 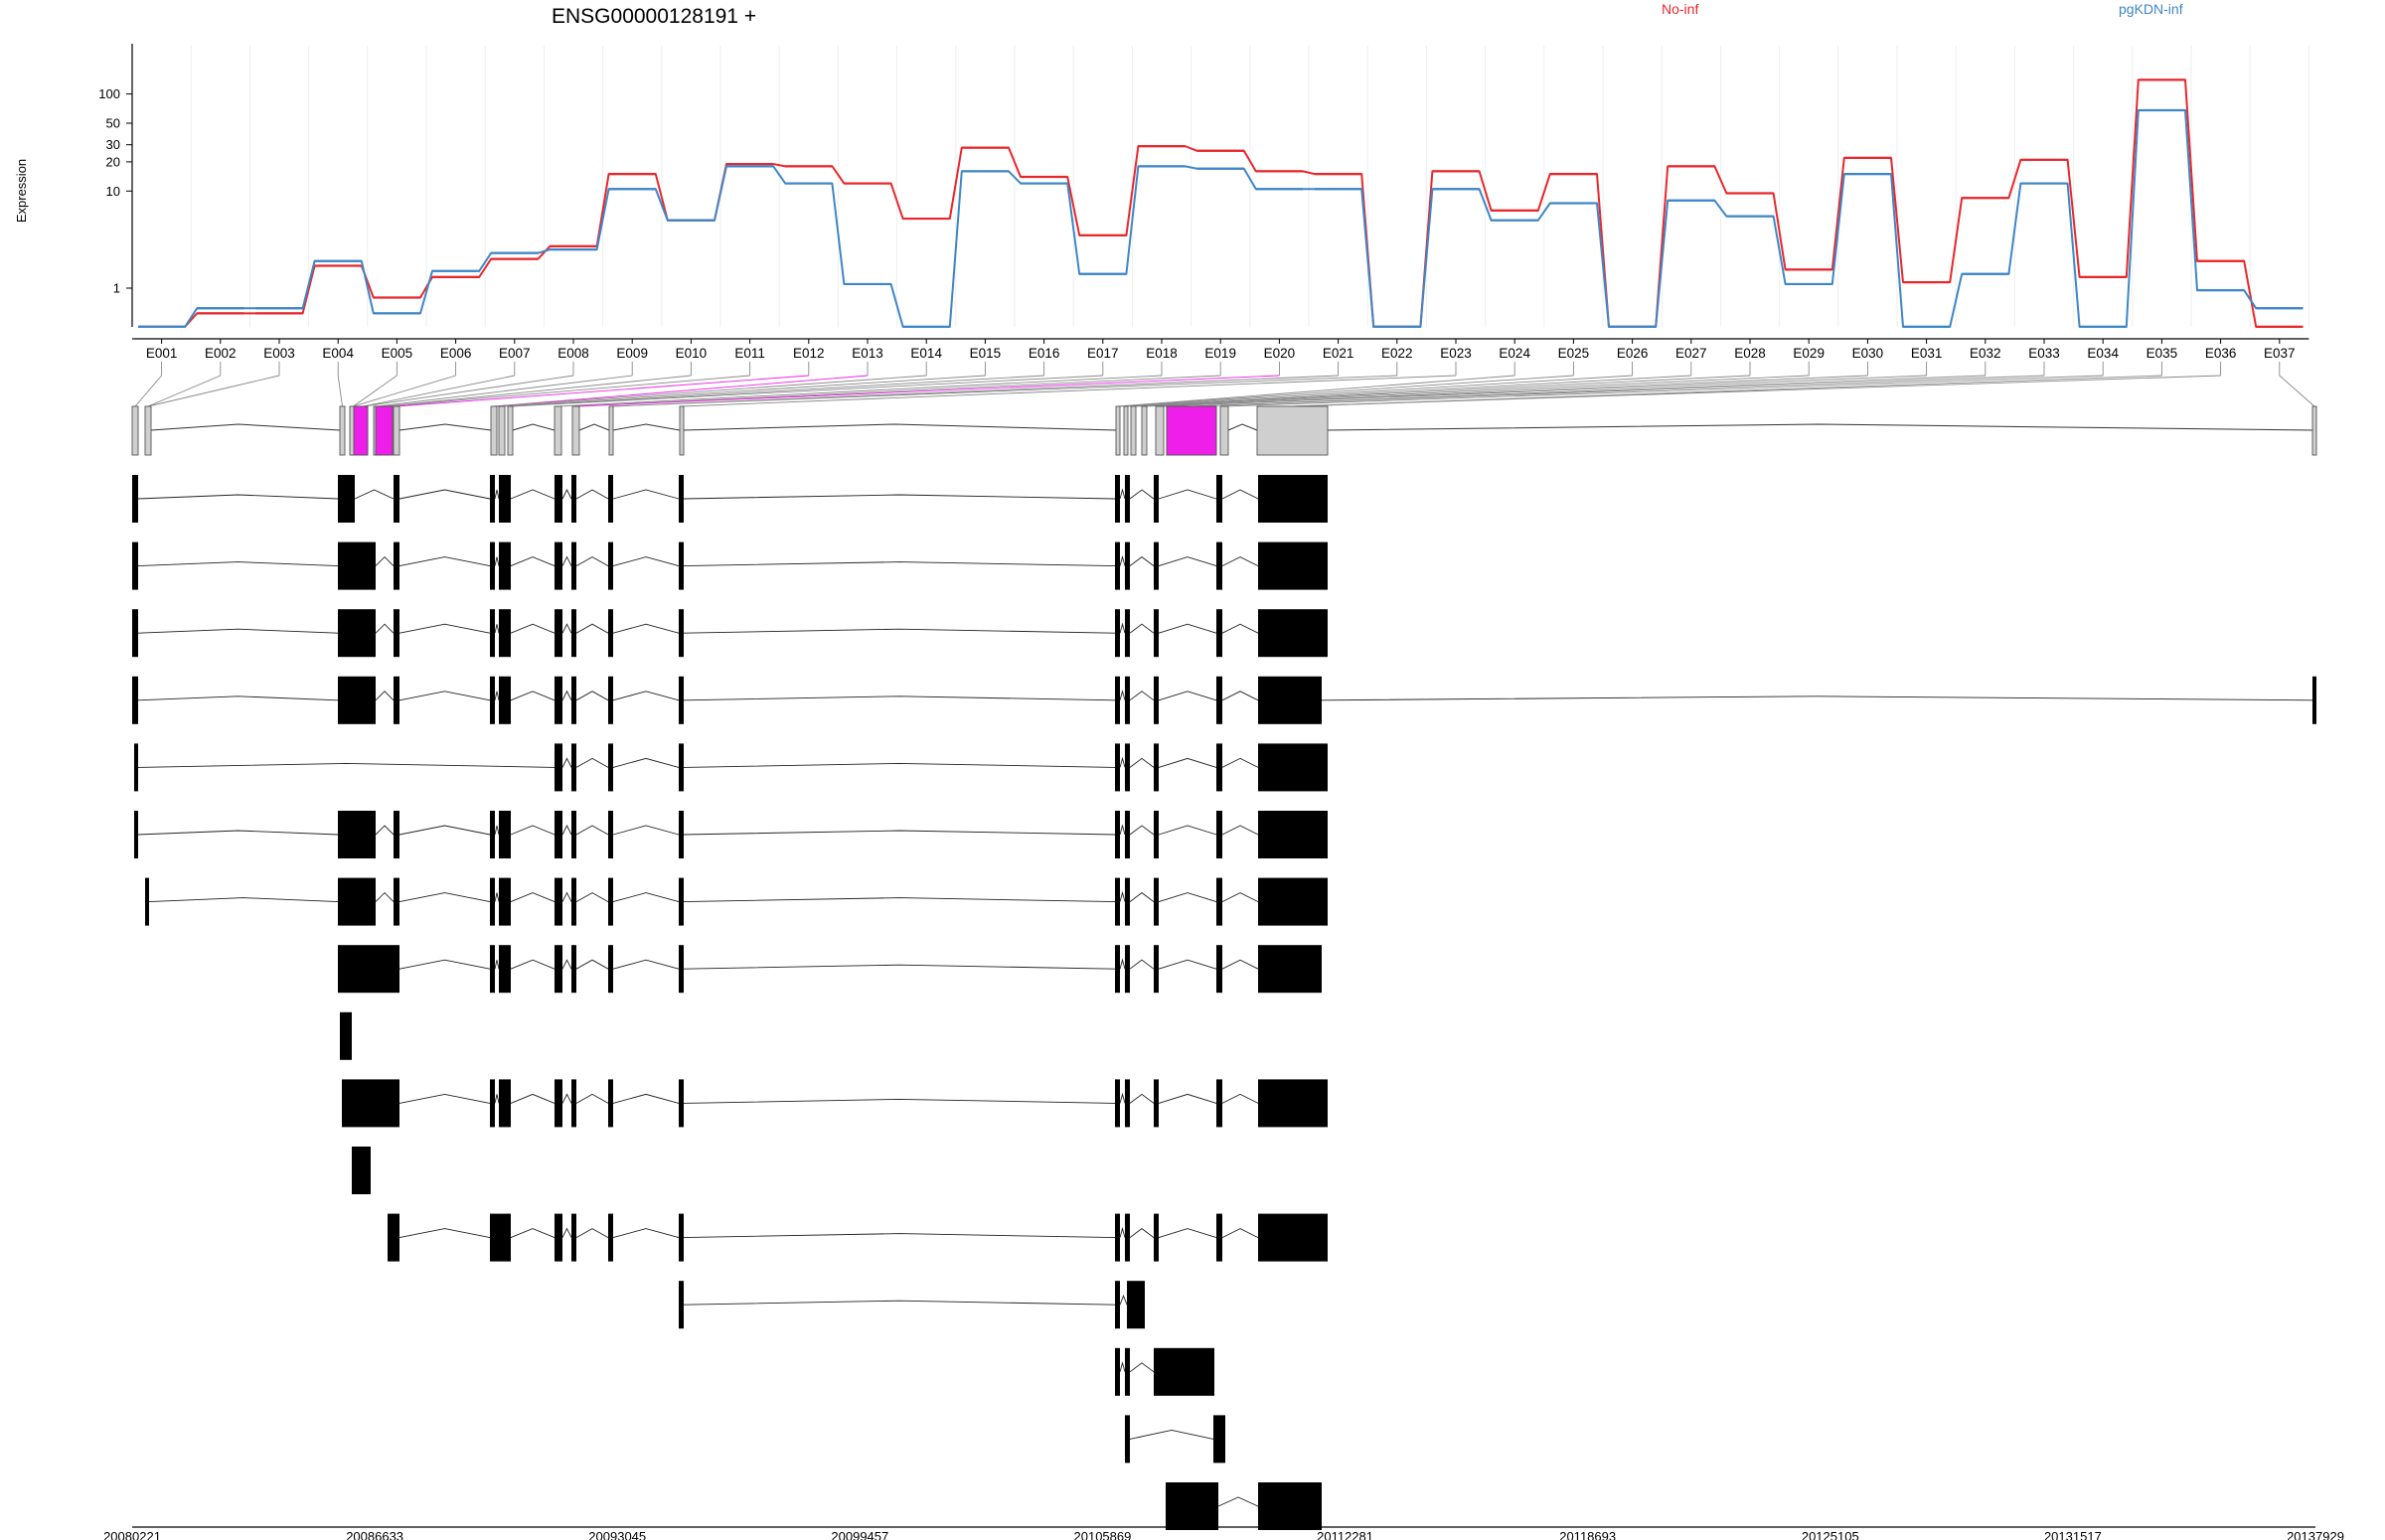 I want to click on exon-bin-highlighted, so click(x=1191, y=430).